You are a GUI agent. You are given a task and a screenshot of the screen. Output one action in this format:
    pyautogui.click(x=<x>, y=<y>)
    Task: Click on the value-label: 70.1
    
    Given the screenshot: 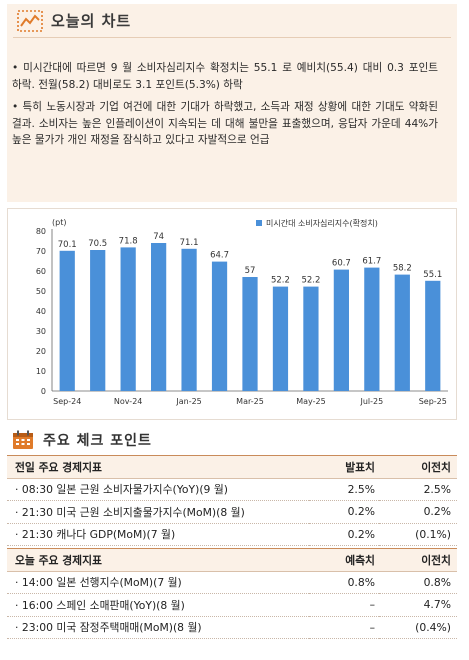 What is the action you would take?
    pyautogui.click(x=67, y=245)
    